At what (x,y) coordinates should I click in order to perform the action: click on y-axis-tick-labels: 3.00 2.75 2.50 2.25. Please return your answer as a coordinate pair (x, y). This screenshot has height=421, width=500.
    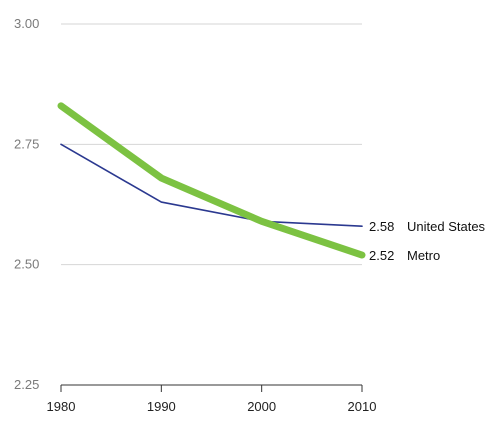
    Looking at the image, I should click on (26, 204).